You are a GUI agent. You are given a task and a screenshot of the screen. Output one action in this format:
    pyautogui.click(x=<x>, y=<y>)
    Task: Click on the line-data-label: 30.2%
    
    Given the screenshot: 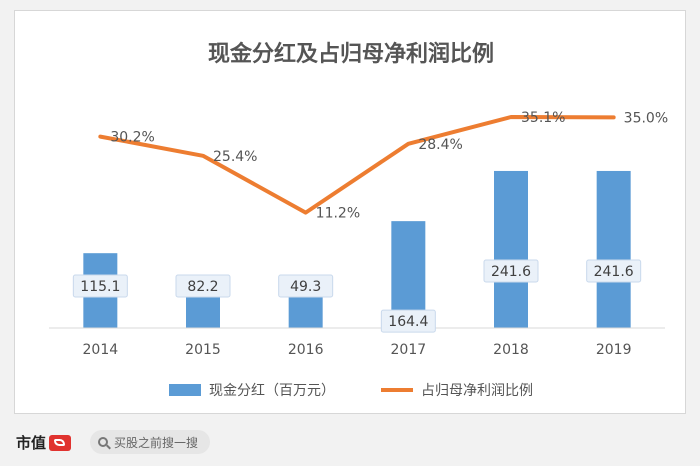 What is the action you would take?
    pyautogui.click(x=132, y=138)
    